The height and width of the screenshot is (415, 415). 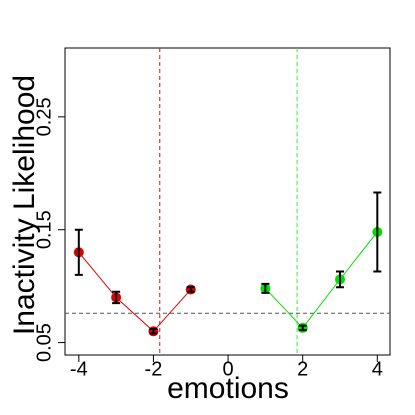 What do you see at coordinates (44, 342) in the screenshot?
I see `y-tick-label: 0.05` at bounding box center [44, 342].